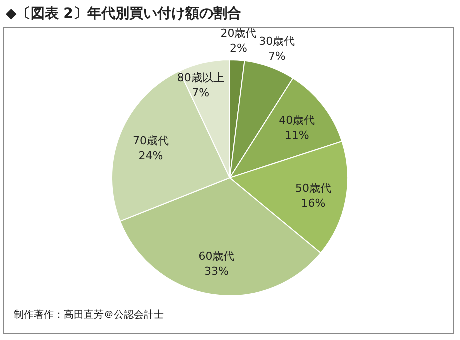 This screenshot has height=340, width=460. I want to click on chart-title: ◆〔図表 2〕年代別買い付け額の割合, so click(124, 13).